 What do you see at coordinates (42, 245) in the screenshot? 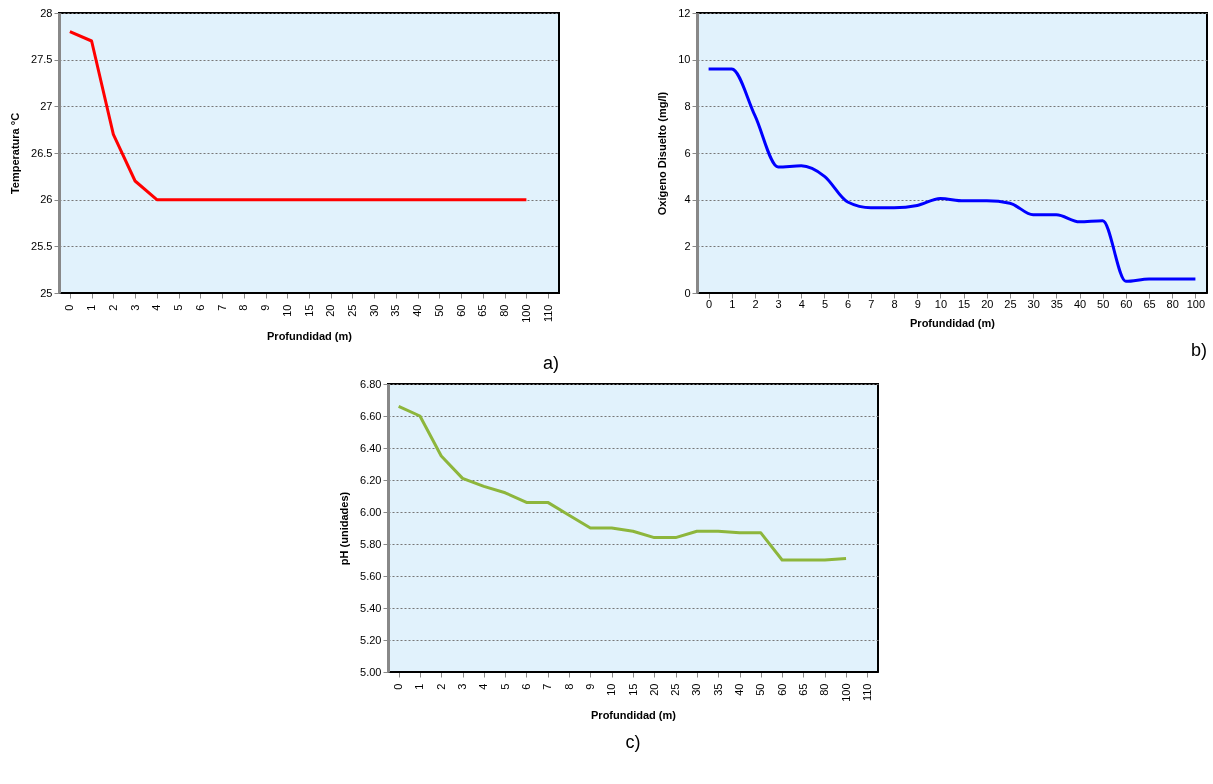
I see `y-tick-label: 25.5` at bounding box center [42, 245].